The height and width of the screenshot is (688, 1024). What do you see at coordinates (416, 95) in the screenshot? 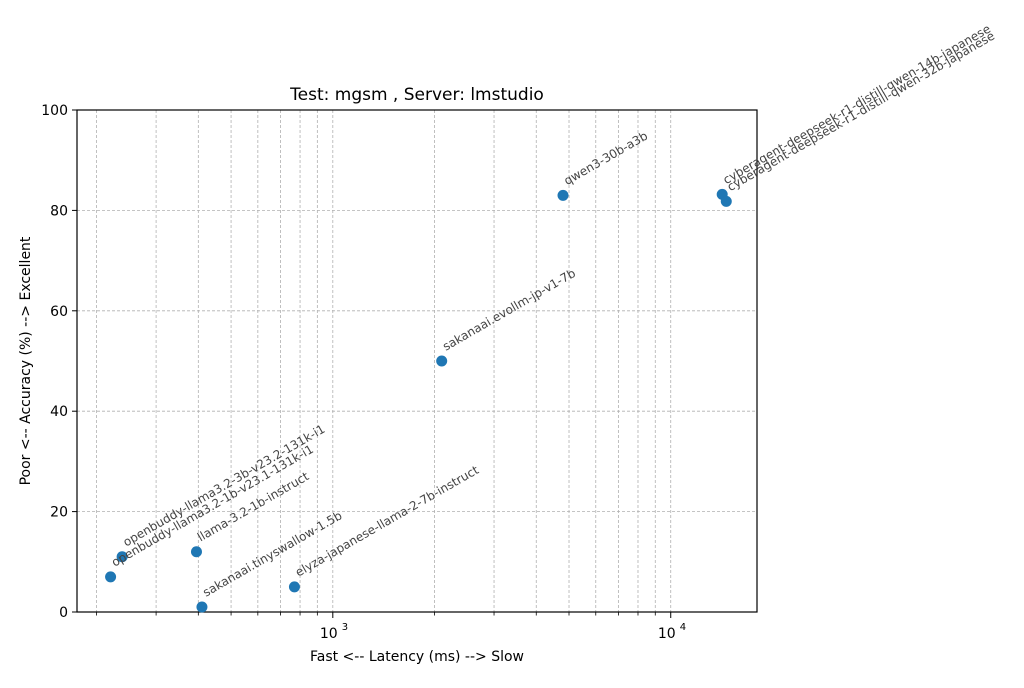
I see `chart-title: Test: mgsm , Server: lmstudio` at bounding box center [416, 95].